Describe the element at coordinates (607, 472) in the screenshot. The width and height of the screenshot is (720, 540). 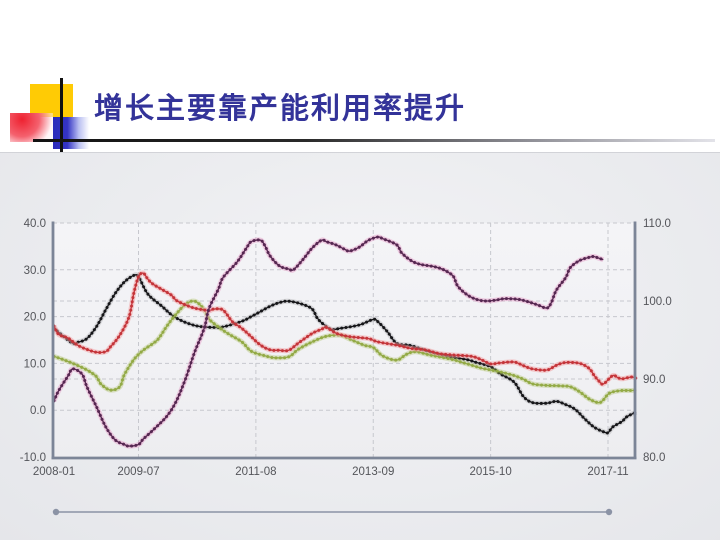
I see `x-axis-tick-label: 2017-11` at that location.